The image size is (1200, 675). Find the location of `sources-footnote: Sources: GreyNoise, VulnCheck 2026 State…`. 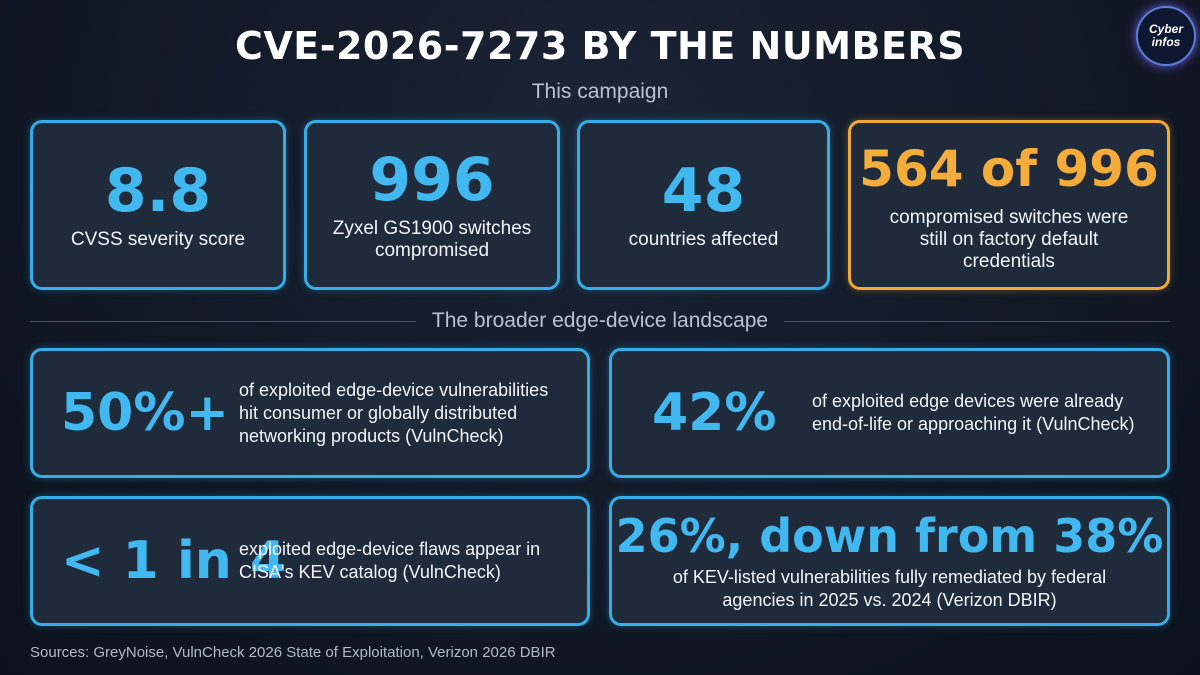

sources-footnote: Sources: GreyNoise, VulnCheck 2026 State… is located at coordinates (293, 652).